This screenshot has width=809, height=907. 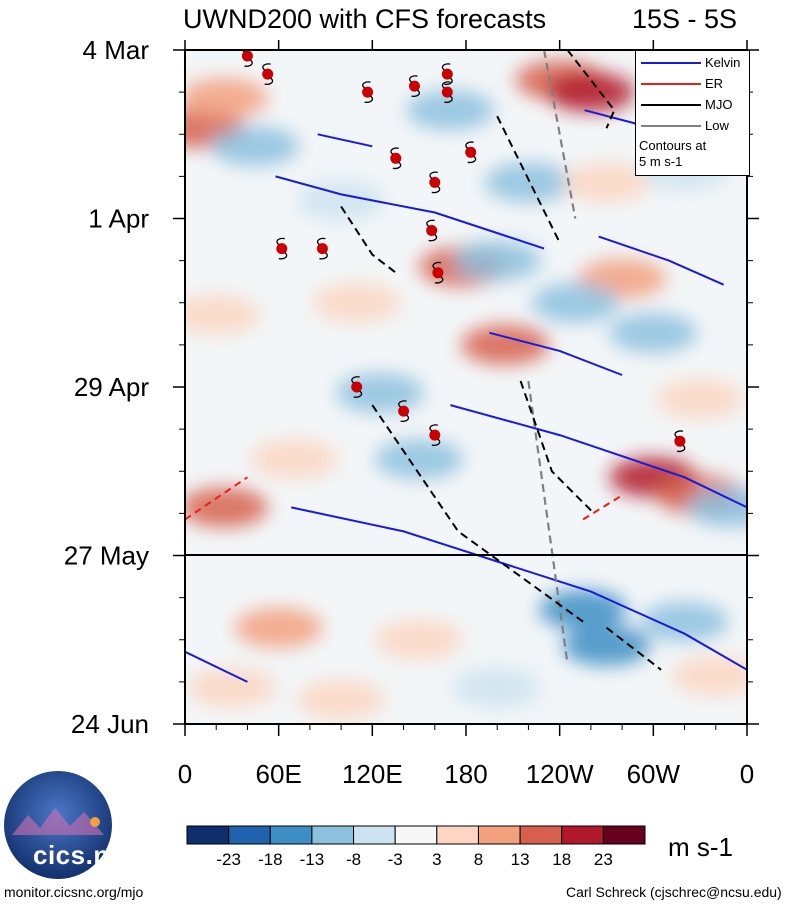 I want to click on y-tick-label: 27 May, so click(x=106, y=556).